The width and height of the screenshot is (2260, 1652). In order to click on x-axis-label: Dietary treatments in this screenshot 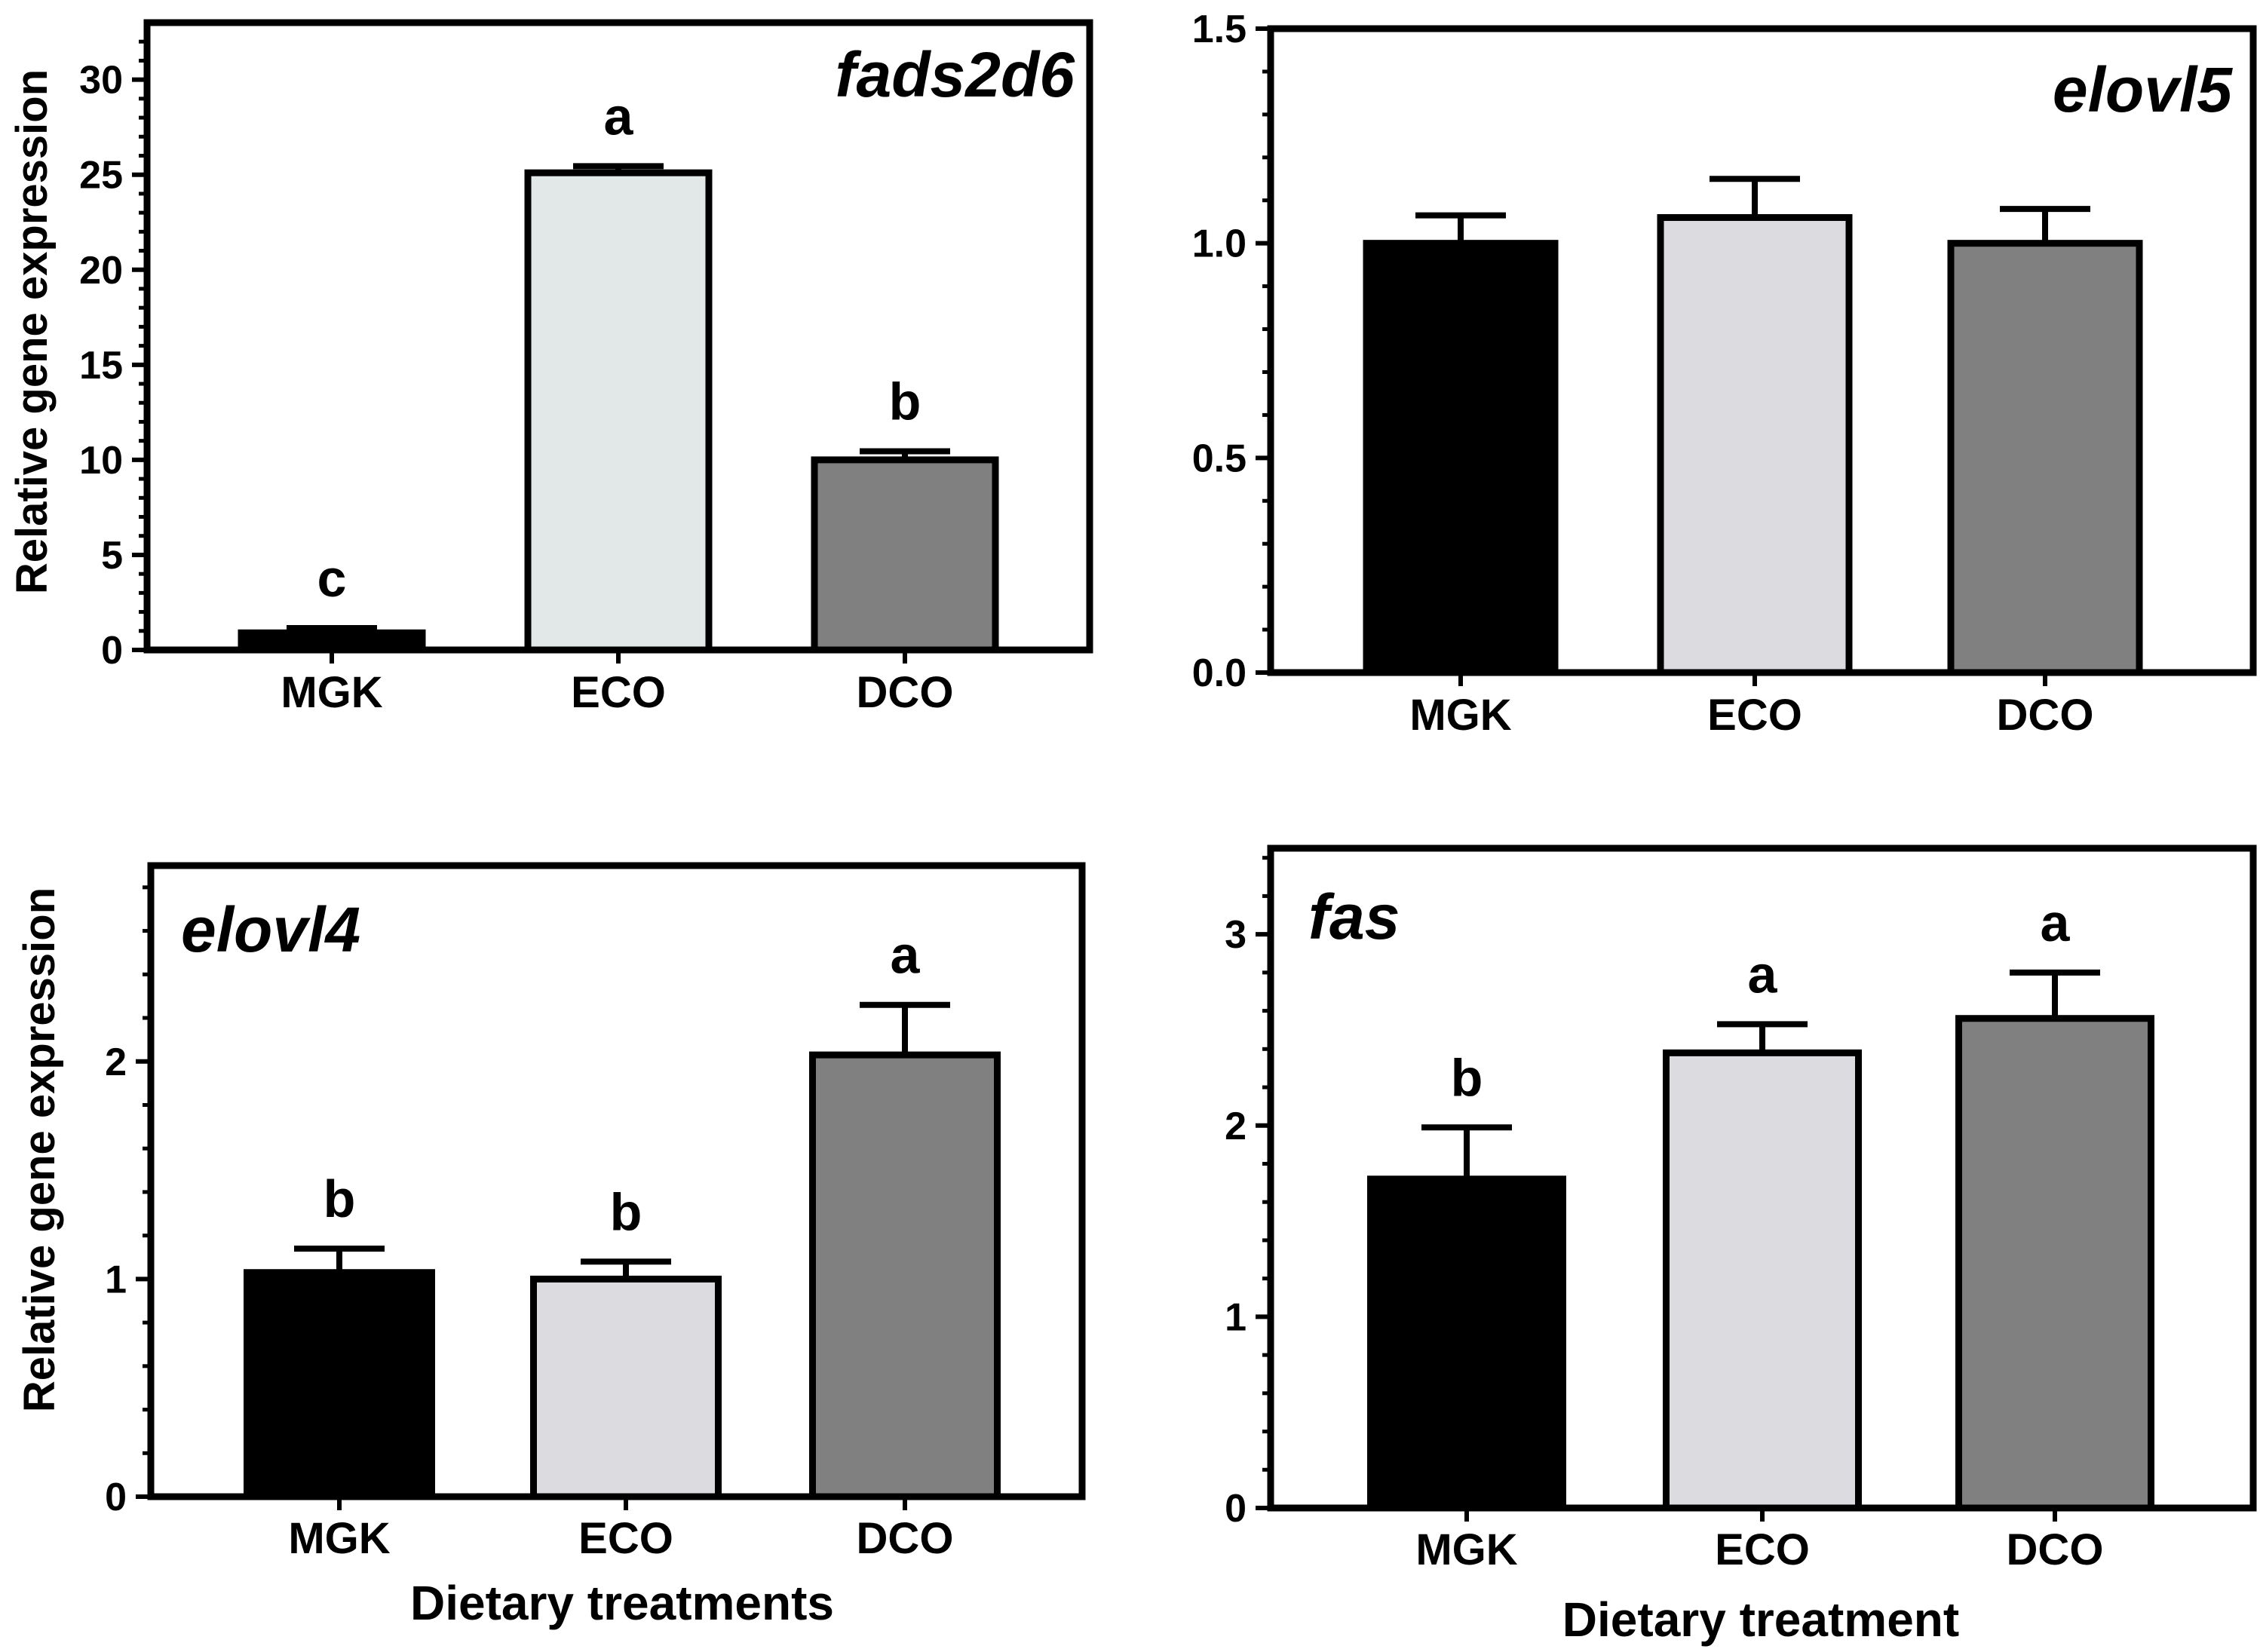, I will do `click(622, 1603)`.